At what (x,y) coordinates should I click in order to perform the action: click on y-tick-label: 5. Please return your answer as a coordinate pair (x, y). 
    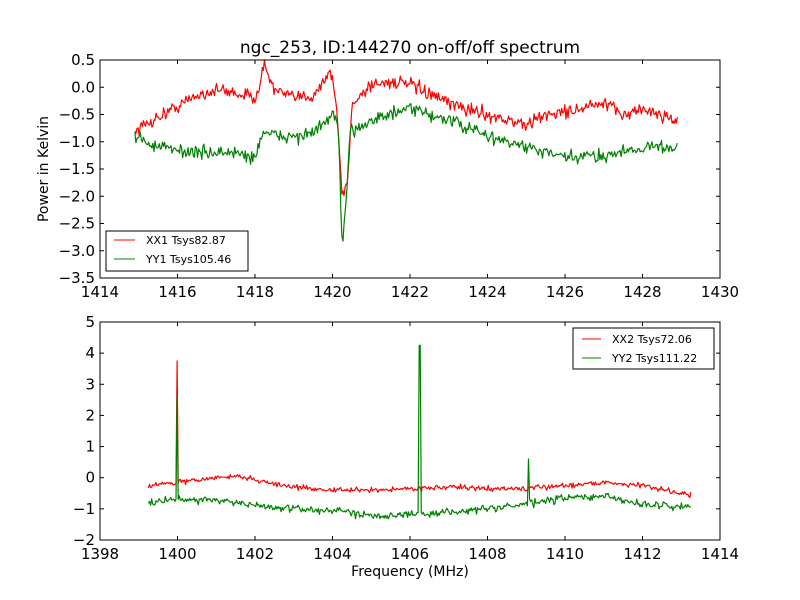
    Looking at the image, I should click on (90, 322).